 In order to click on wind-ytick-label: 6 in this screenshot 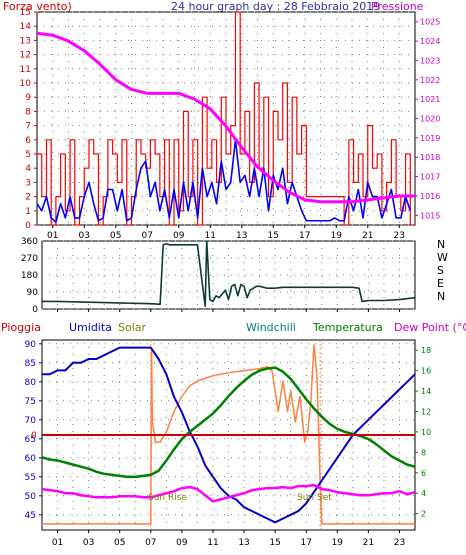, I will do `click(28, 141)`.